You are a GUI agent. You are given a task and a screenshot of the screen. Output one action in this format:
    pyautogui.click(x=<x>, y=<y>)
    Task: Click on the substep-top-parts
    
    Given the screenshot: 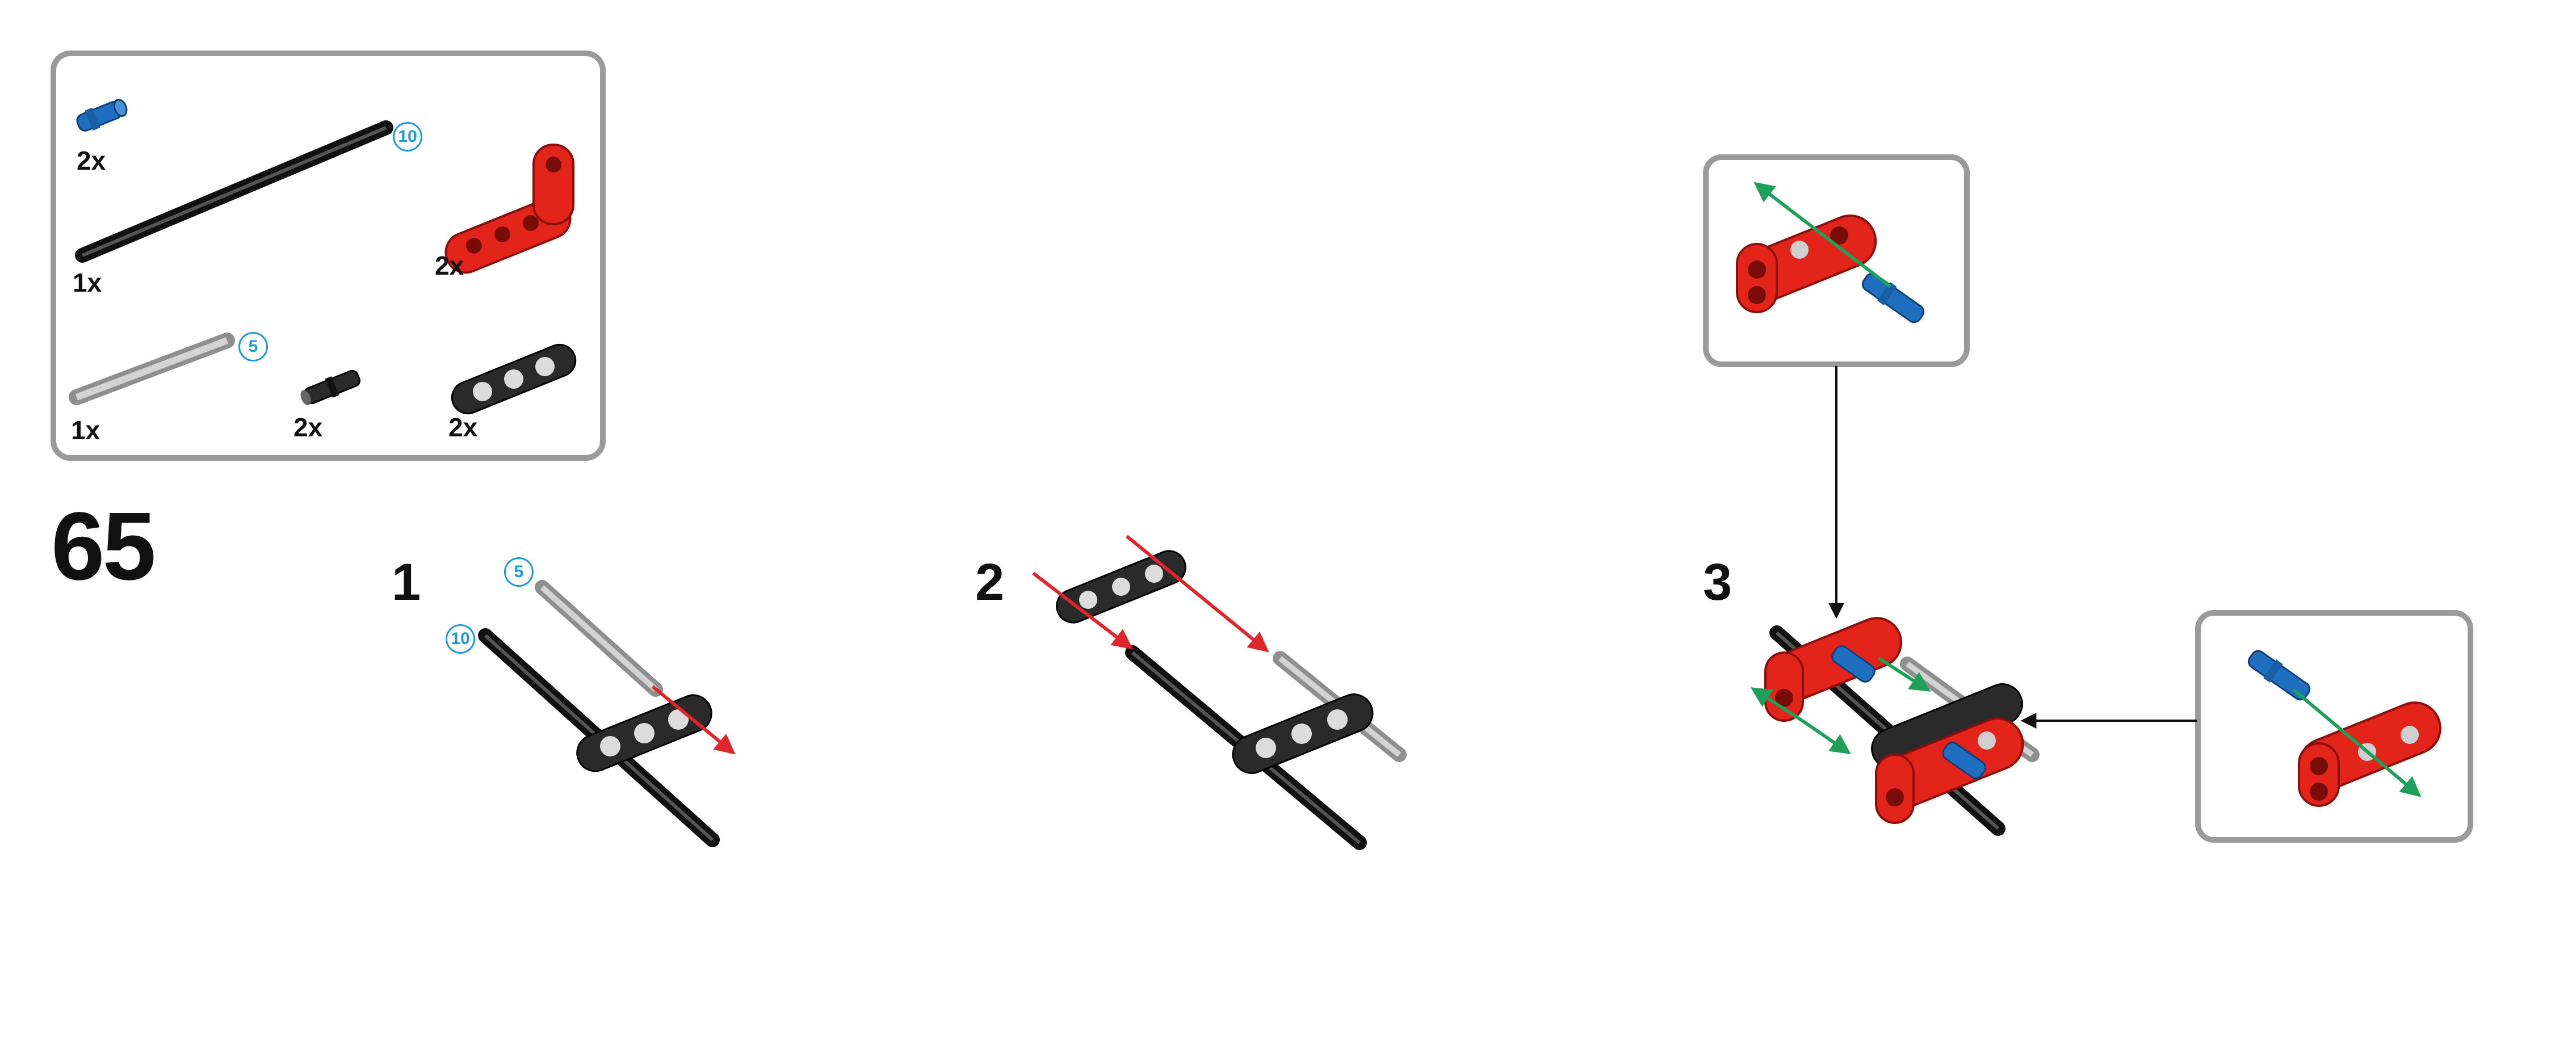 What is the action you would take?
    pyautogui.click(x=1831, y=252)
    